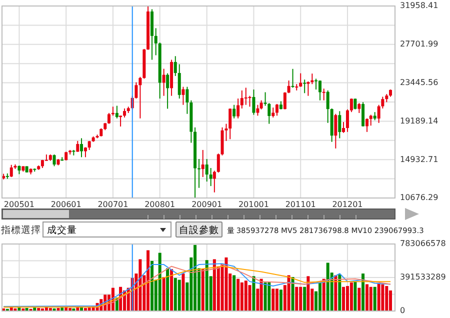 Image resolution: width=450 pixels, height=318 pixels. Describe the element at coordinates (419, 197) in the screenshot. I see `y-tick-label: 10676.29` at that location.